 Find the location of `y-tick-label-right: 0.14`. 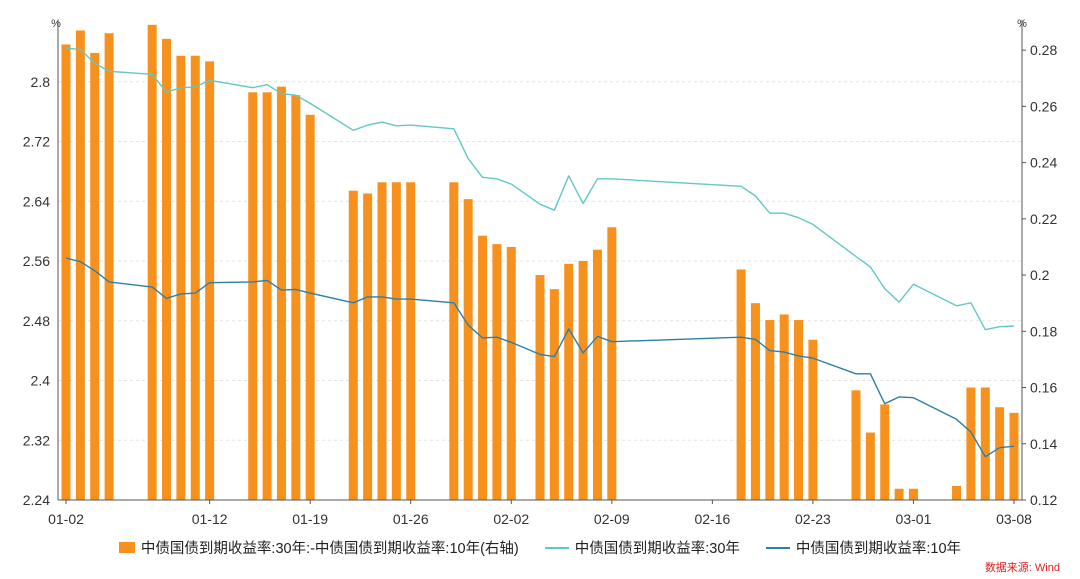

y-tick-label-right: 0.14 is located at coordinates (1043, 444).